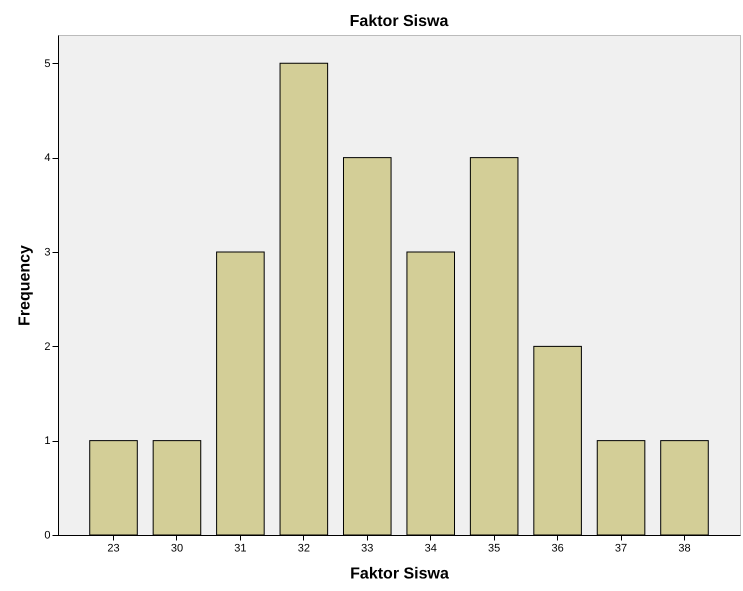  What do you see at coordinates (399, 21) in the screenshot?
I see `chart-title: Faktor Siswa` at bounding box center [399, 21].